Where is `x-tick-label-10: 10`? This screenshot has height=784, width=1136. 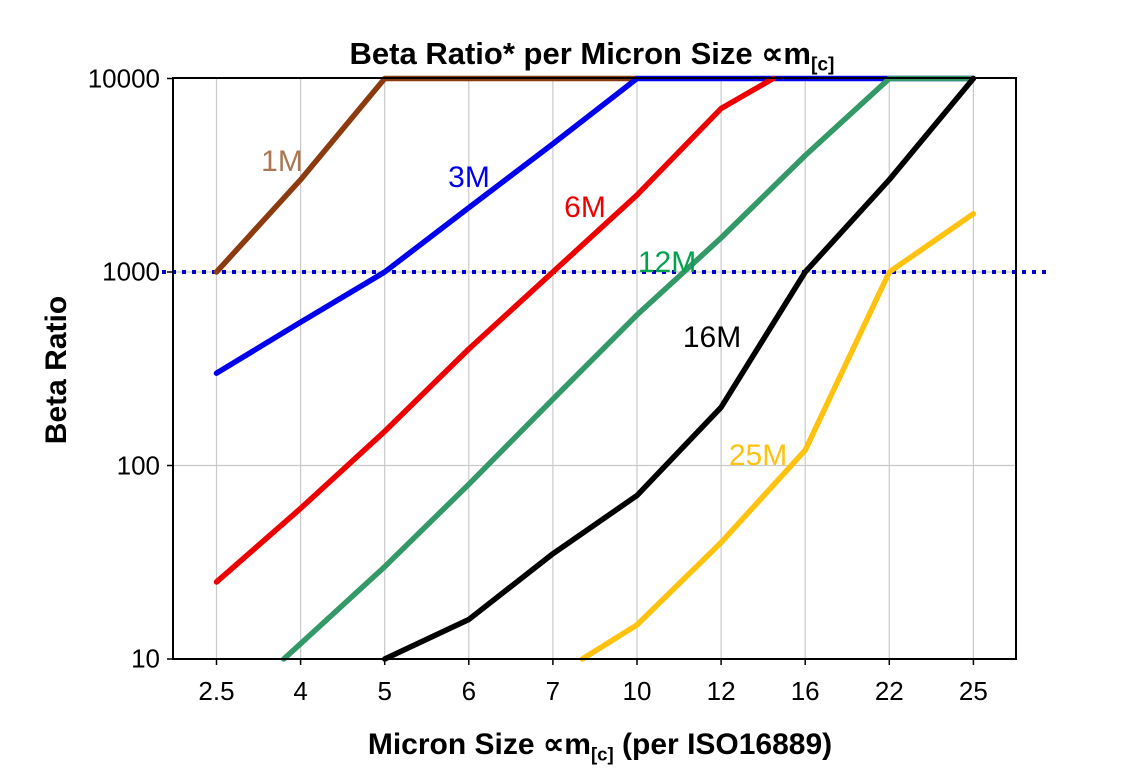
x-tick-label-10: 10 is located at coordinates (637, 691).